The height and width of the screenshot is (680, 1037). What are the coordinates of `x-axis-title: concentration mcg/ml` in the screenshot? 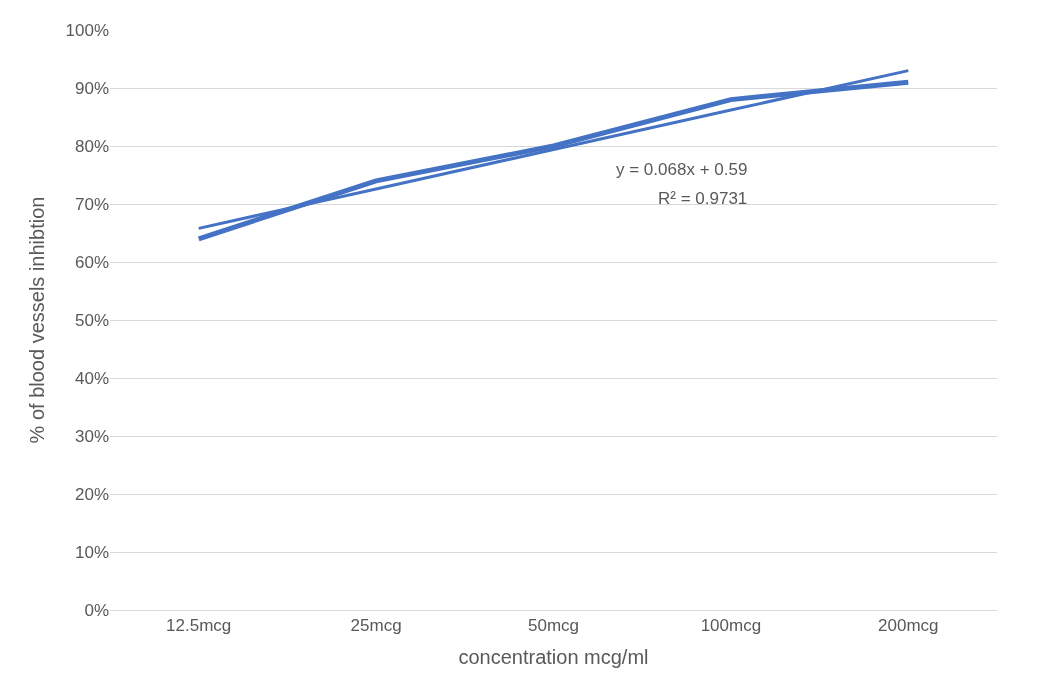 It's located at (553, 656).